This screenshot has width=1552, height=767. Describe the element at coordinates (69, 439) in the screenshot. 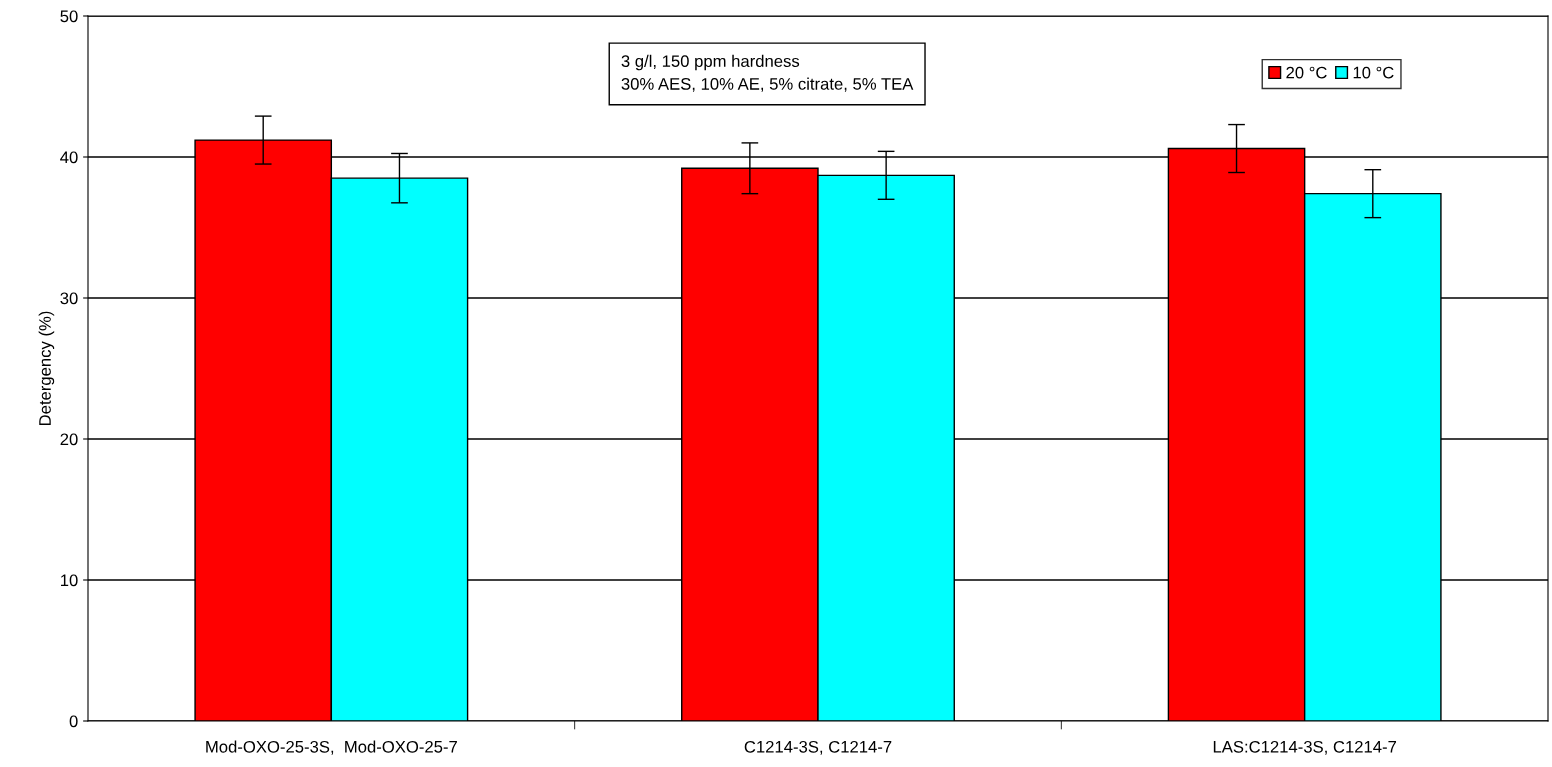

I see `y-tick-label: 20` at that location.